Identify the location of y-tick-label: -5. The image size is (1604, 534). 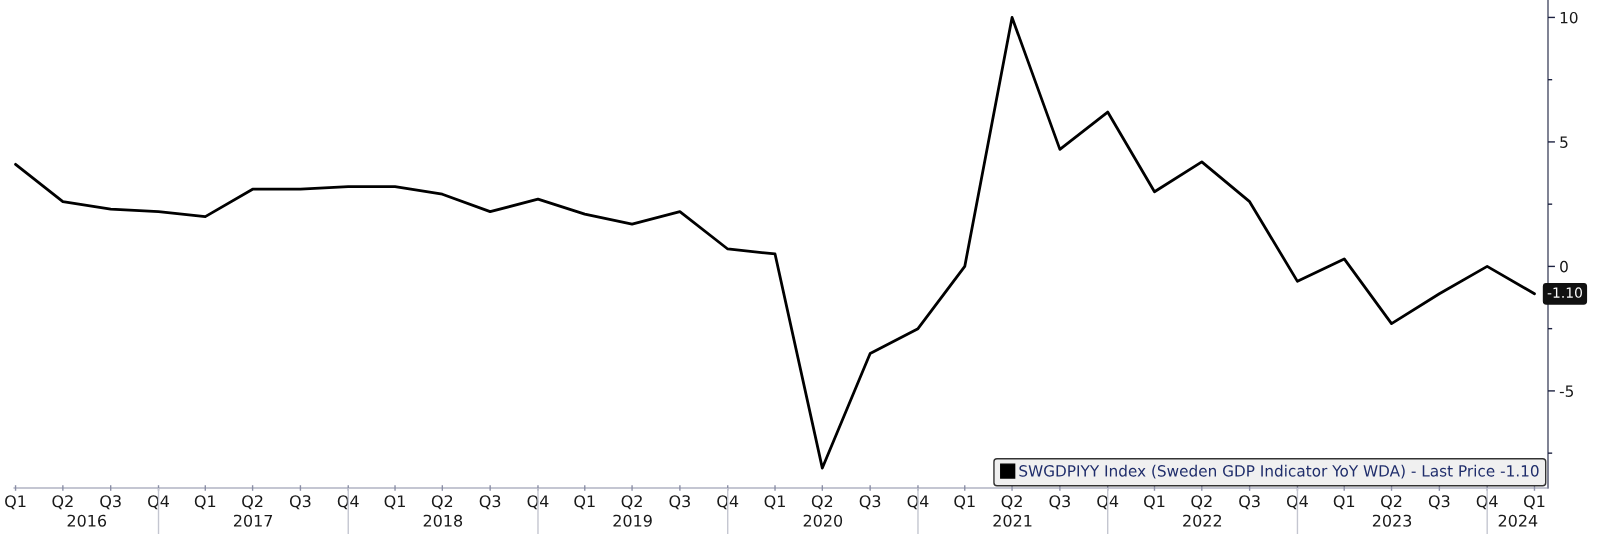
(1566, 391).